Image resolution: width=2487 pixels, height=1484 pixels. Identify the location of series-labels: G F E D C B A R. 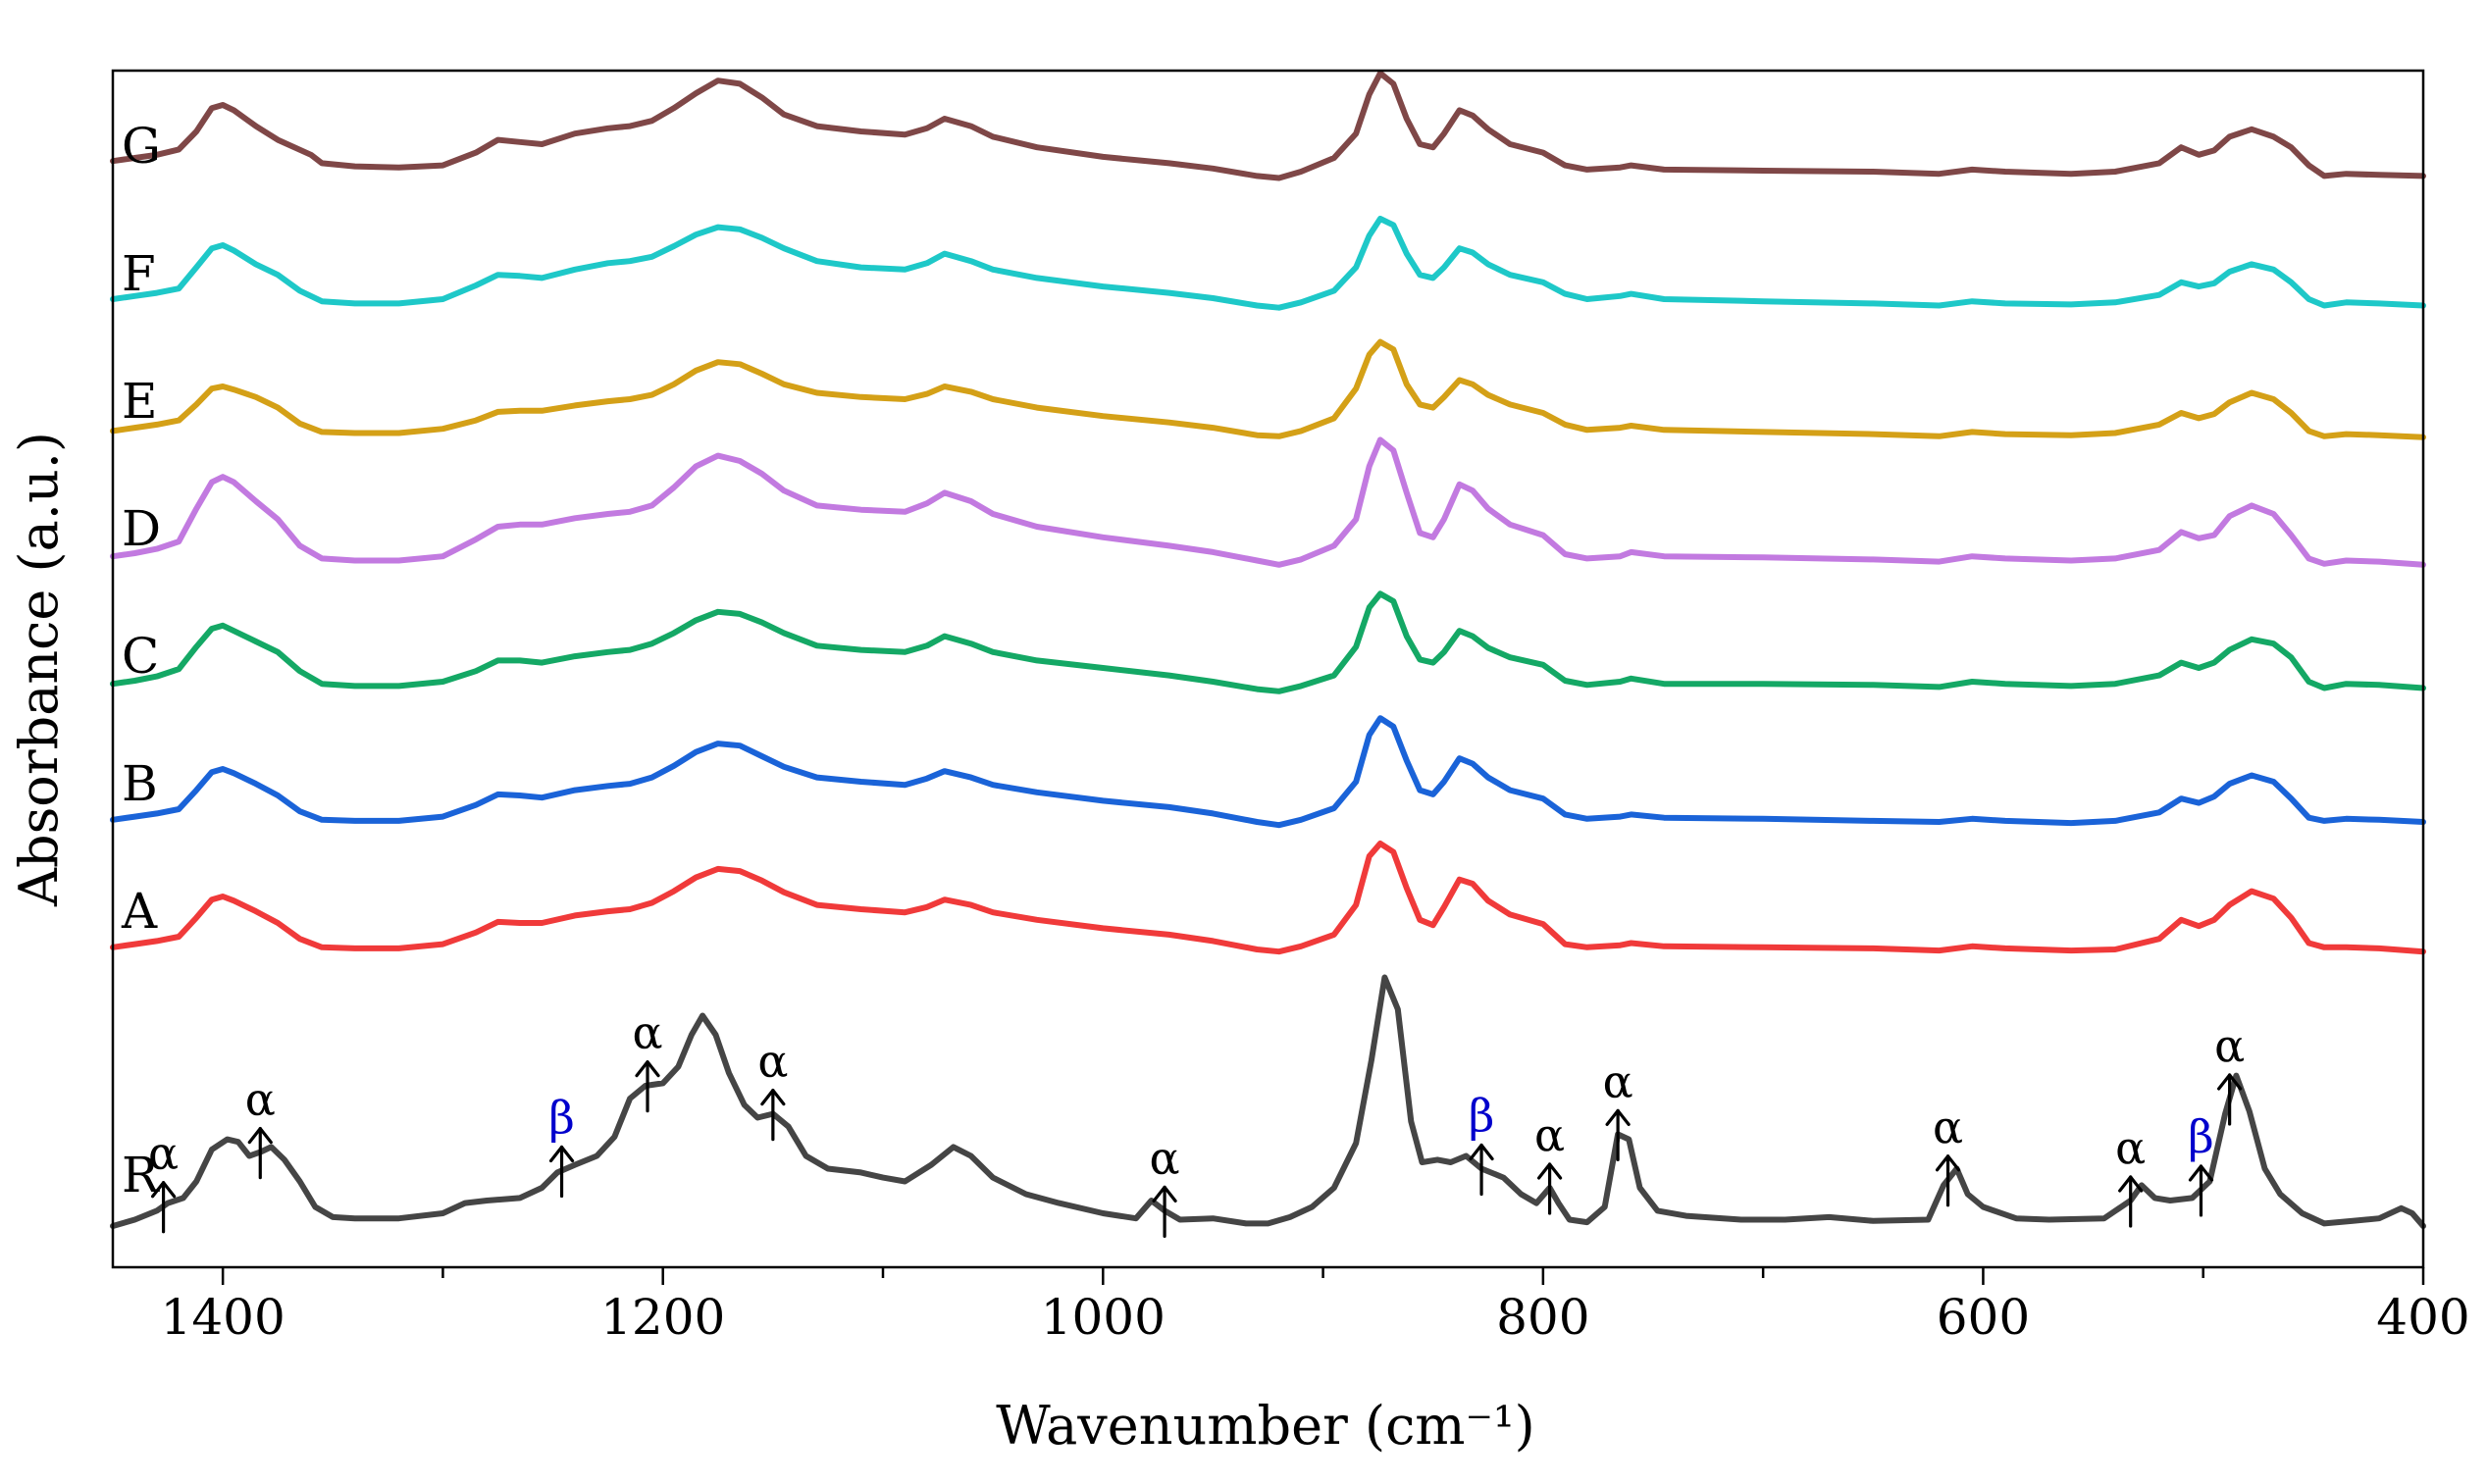
(141, 660).